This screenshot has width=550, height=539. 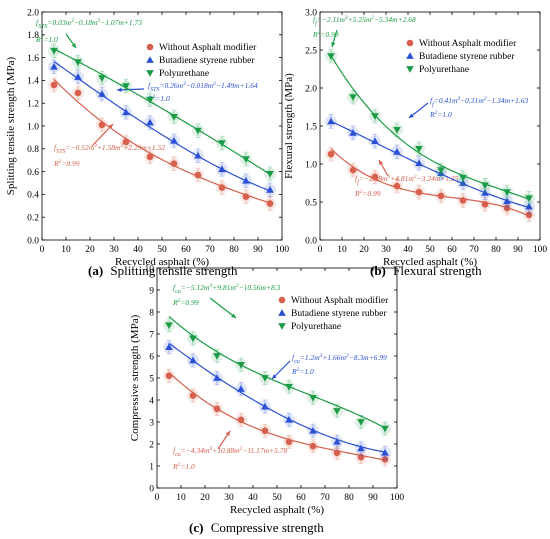 I want to click on panel-c-y-tick-label: 10, so click(x=150, y=269).